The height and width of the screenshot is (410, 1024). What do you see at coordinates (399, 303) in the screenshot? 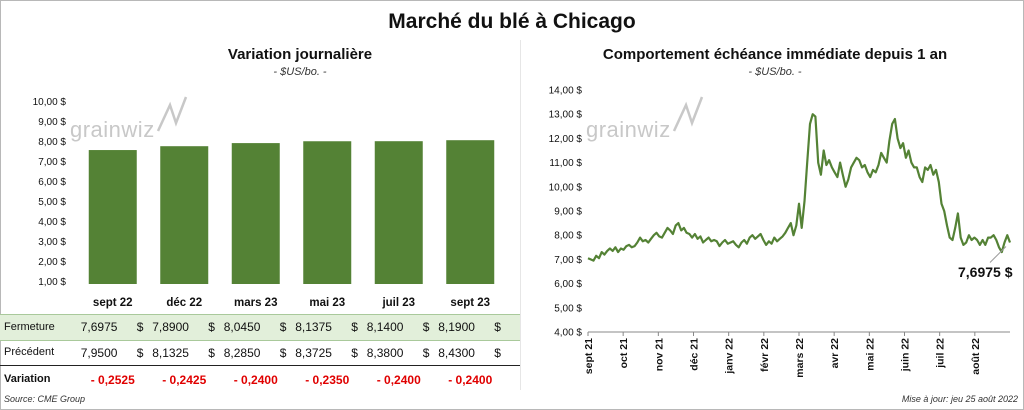
I see `bar-x-category-label: juil 23` at bounding box center [399, 303].